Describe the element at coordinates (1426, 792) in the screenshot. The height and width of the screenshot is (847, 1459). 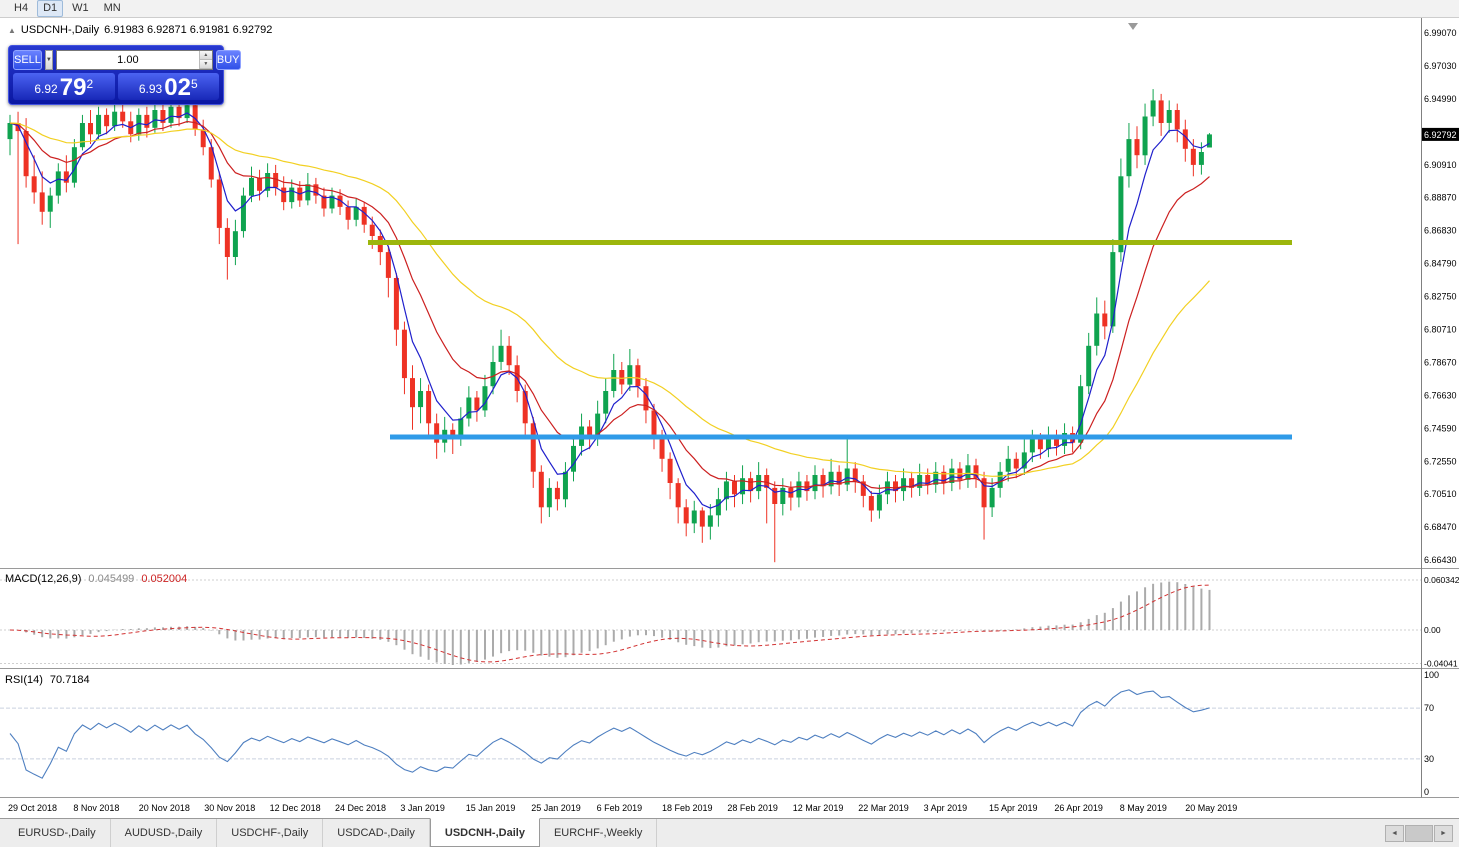
I see `svg-text: 0` at that location.